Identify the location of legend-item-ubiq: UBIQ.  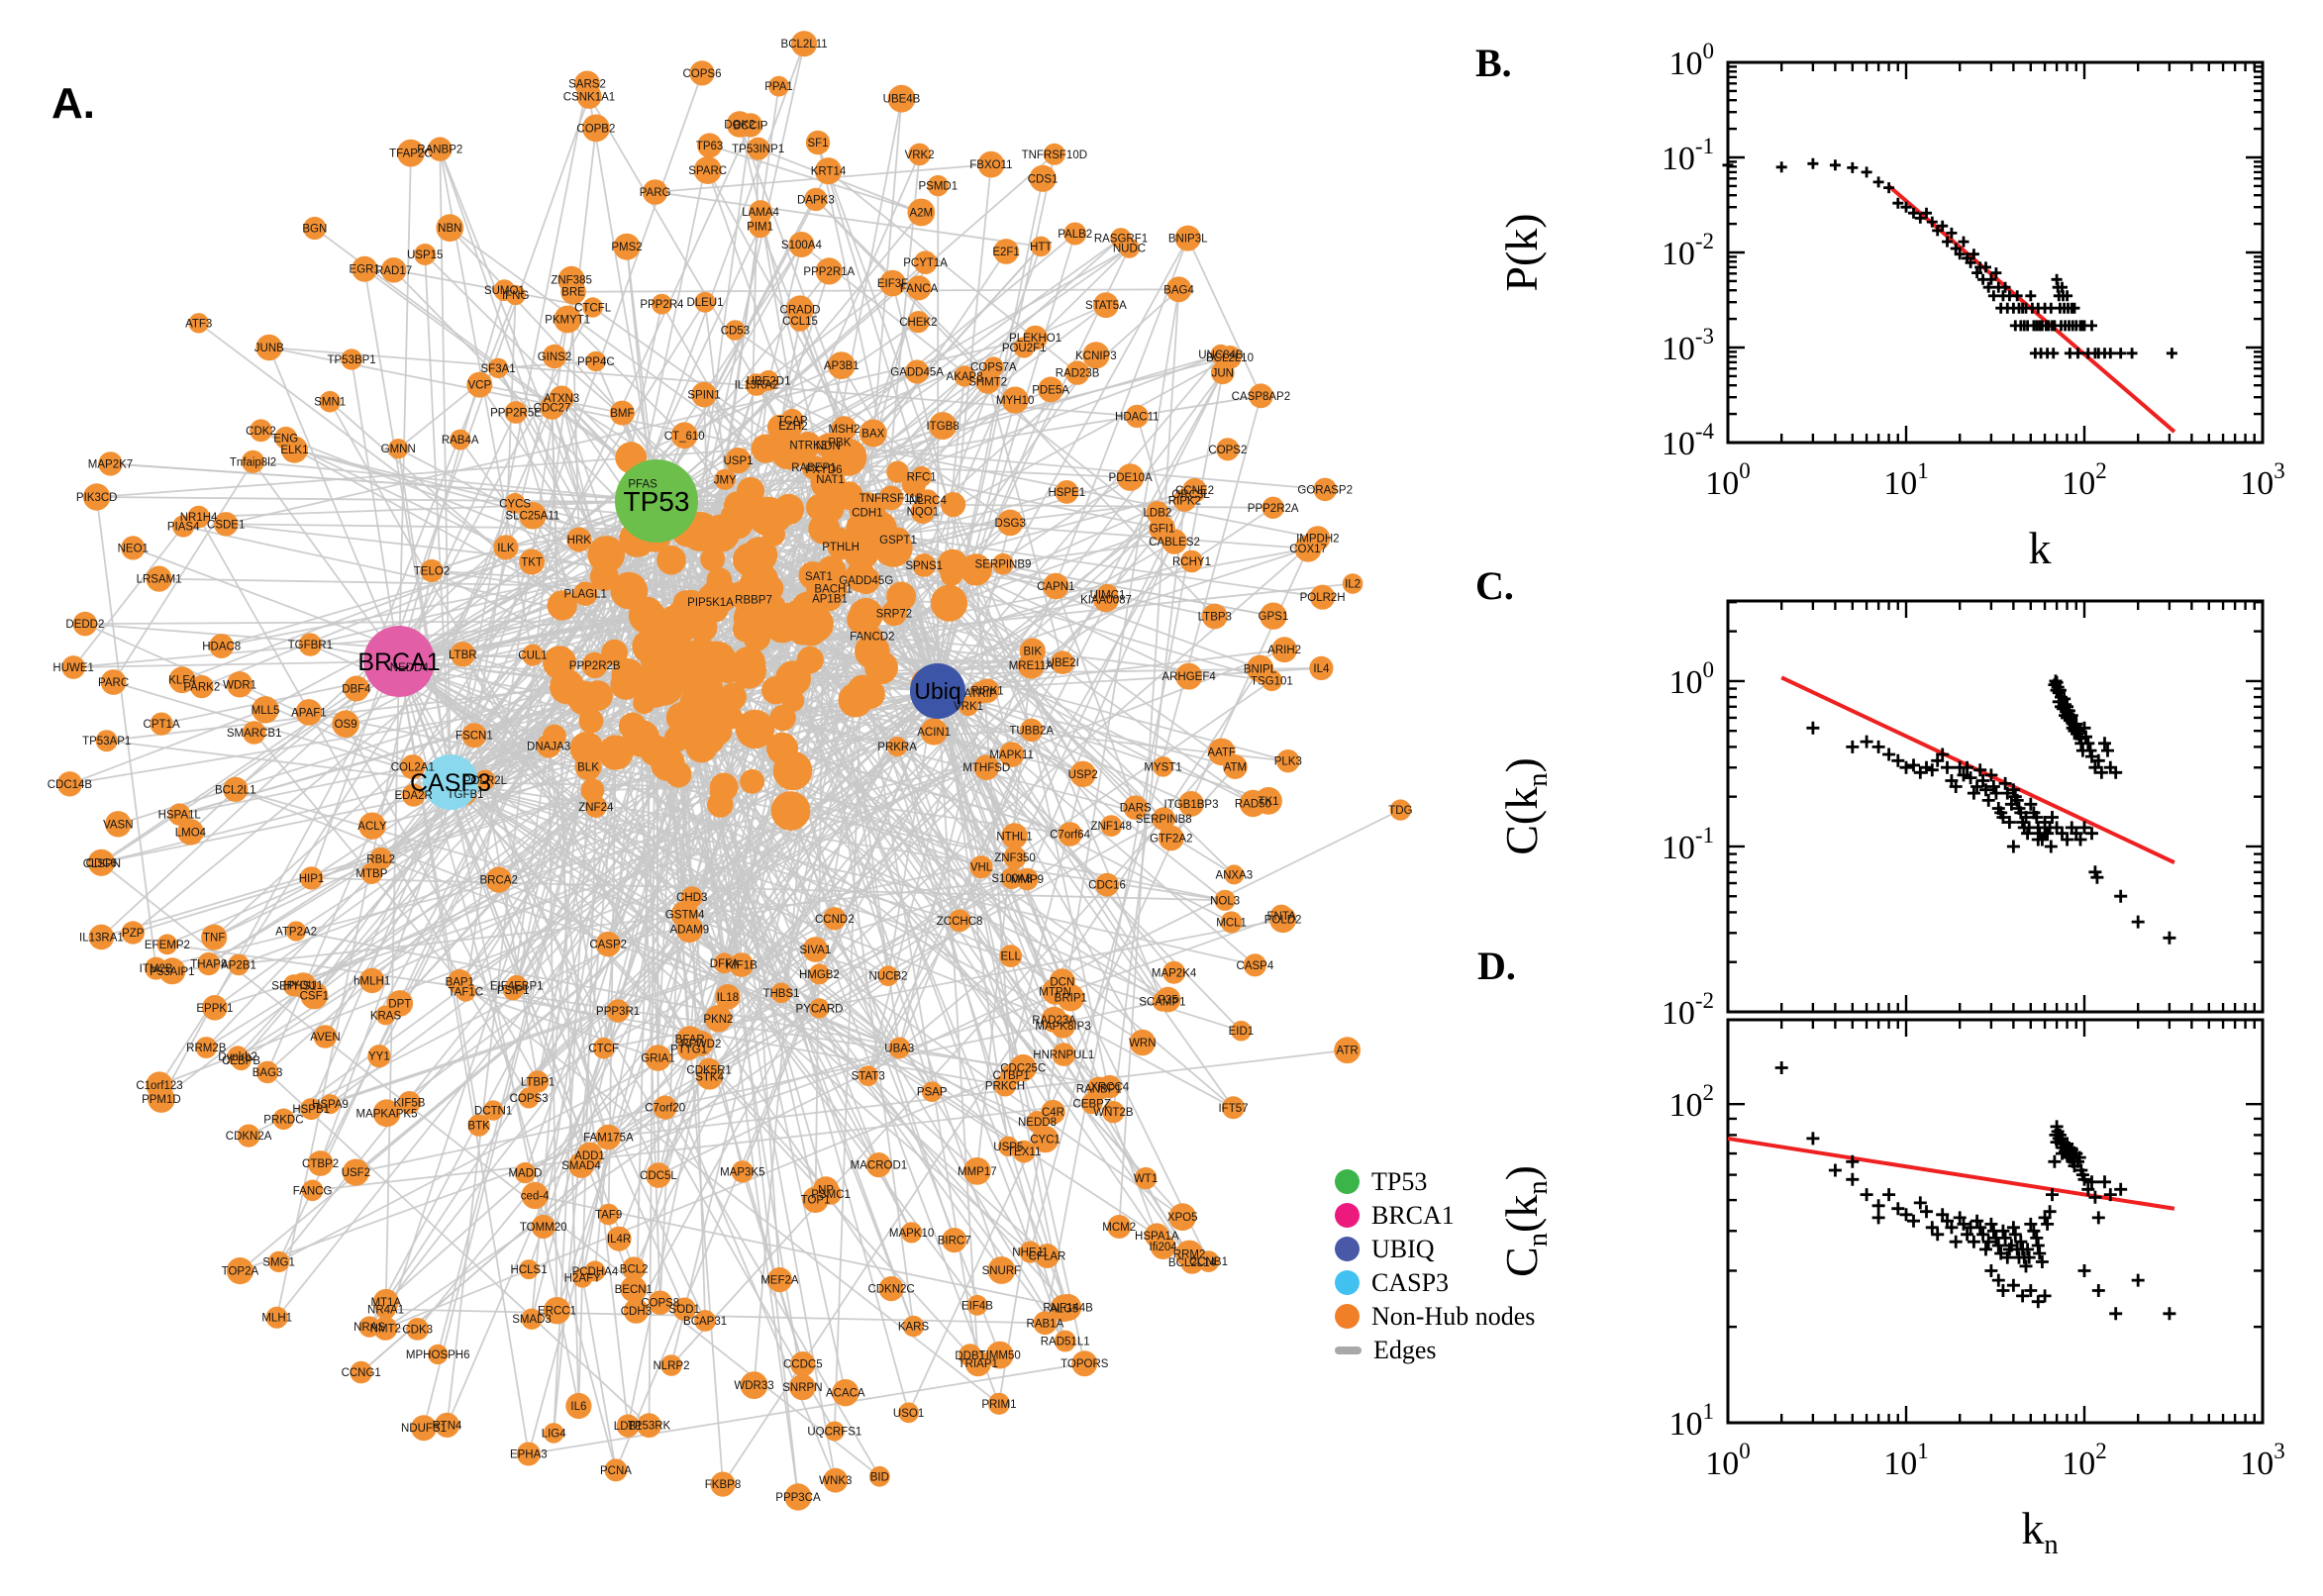
(1435, 1249).